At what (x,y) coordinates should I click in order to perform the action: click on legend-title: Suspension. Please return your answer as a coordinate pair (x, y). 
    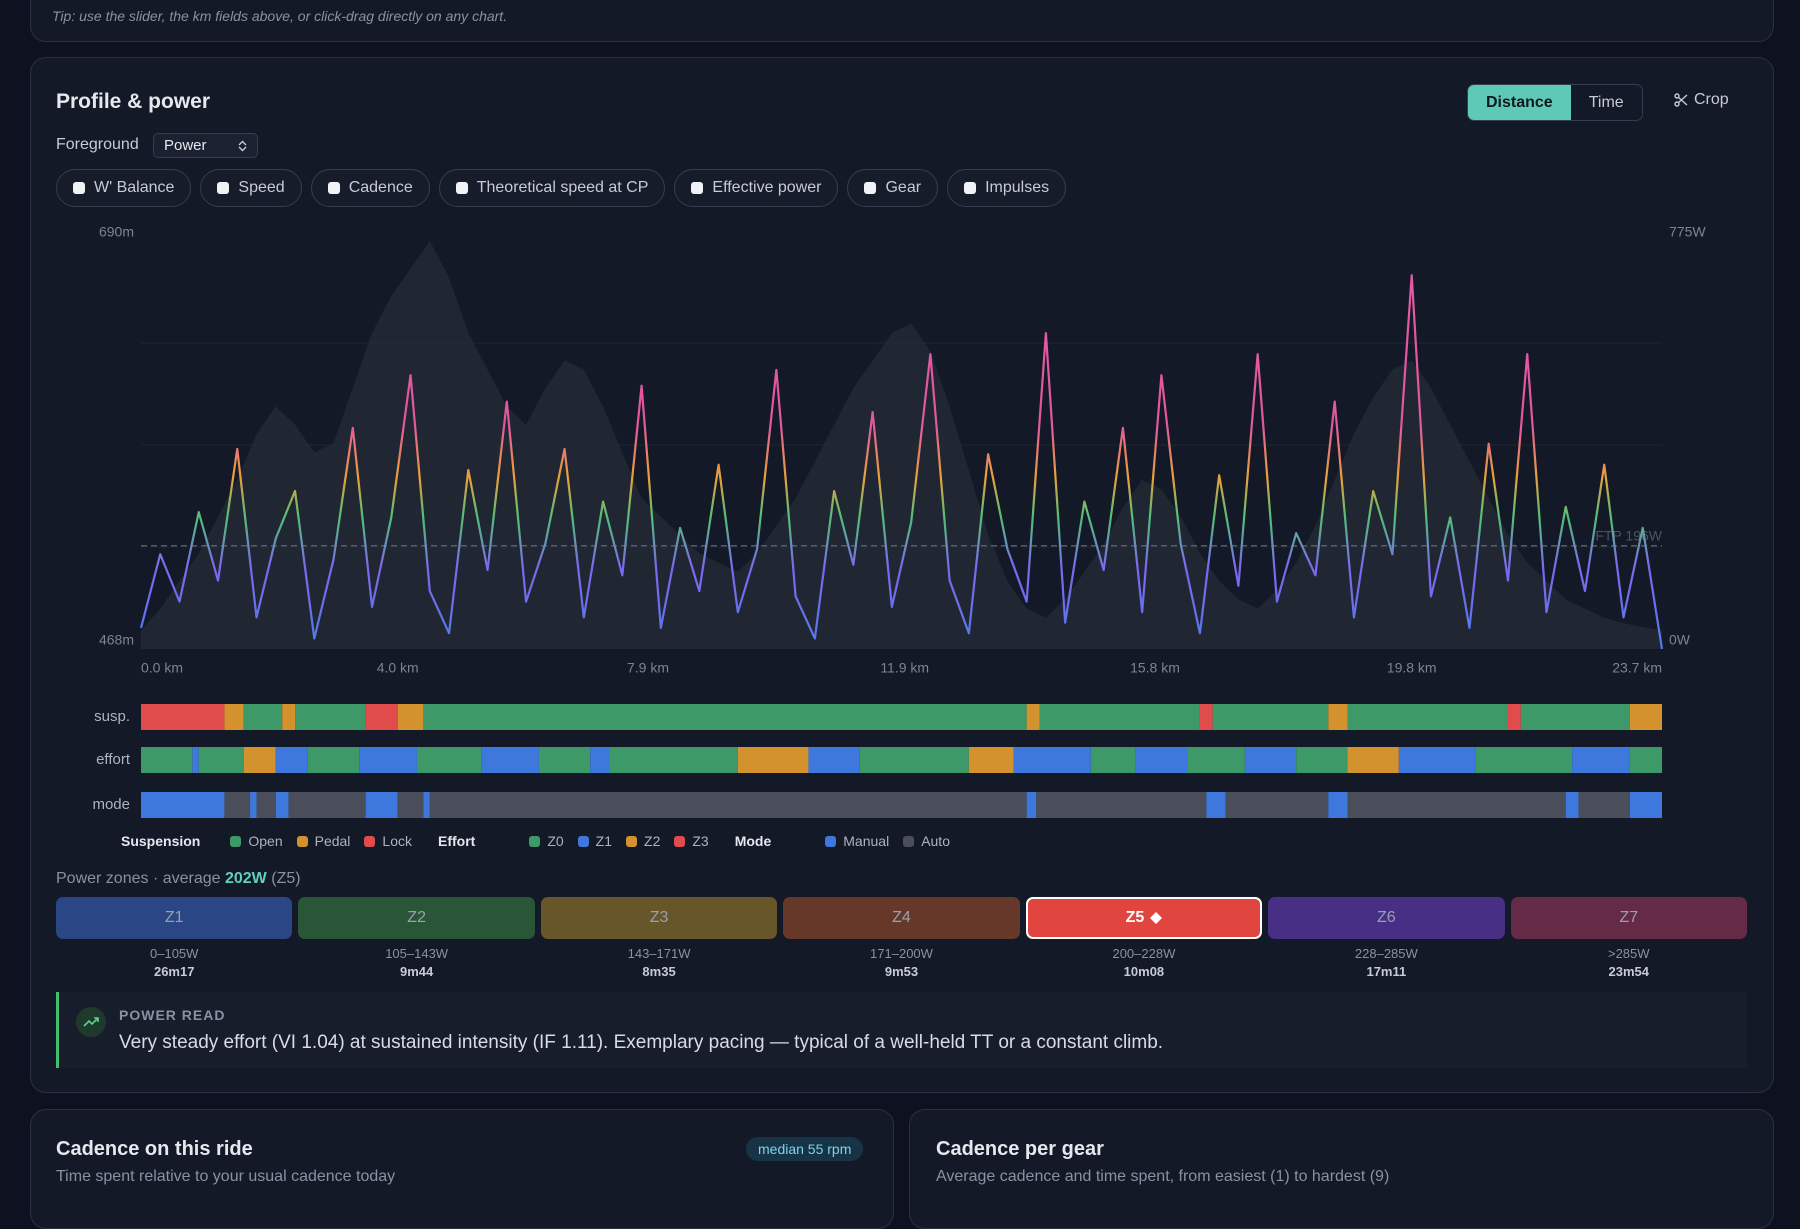
    Looking at the image, I should click on (161, 841).